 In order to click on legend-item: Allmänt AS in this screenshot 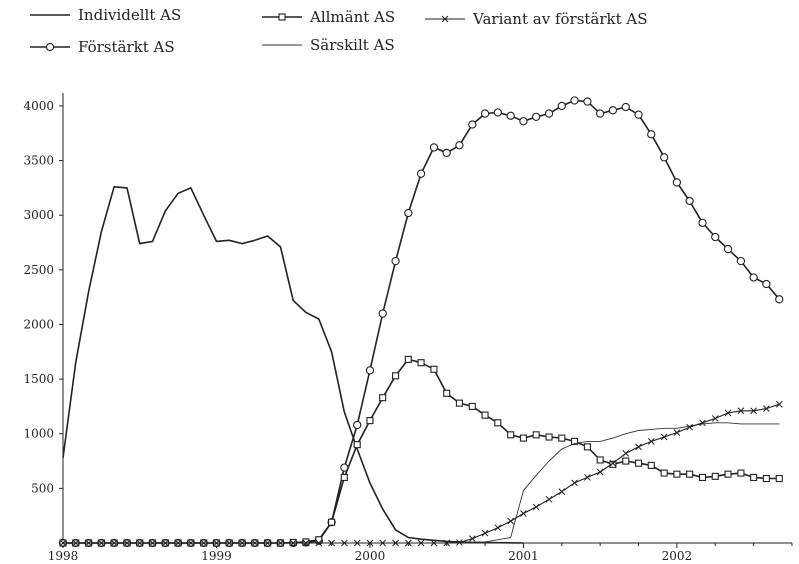, I will do `click(328, 17)`.